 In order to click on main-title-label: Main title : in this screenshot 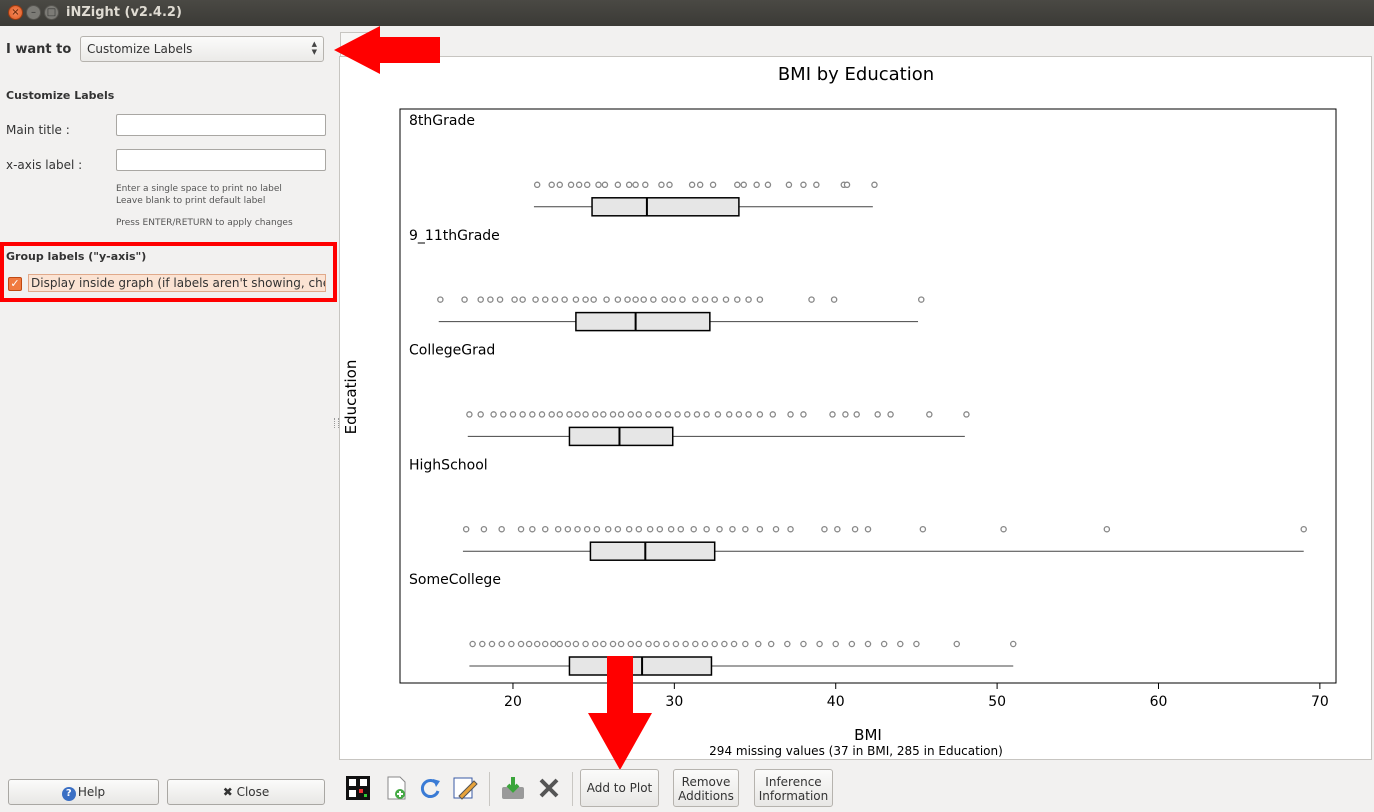, I will do `click(38, 130)`.